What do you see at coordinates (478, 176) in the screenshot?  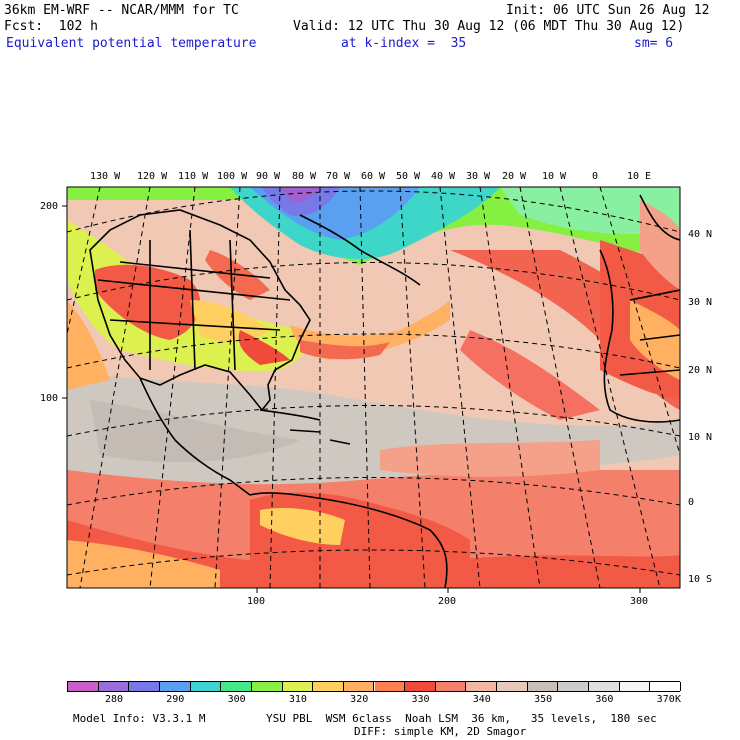 I see `lon-label: 30 W` at bounding box center [478, 176].